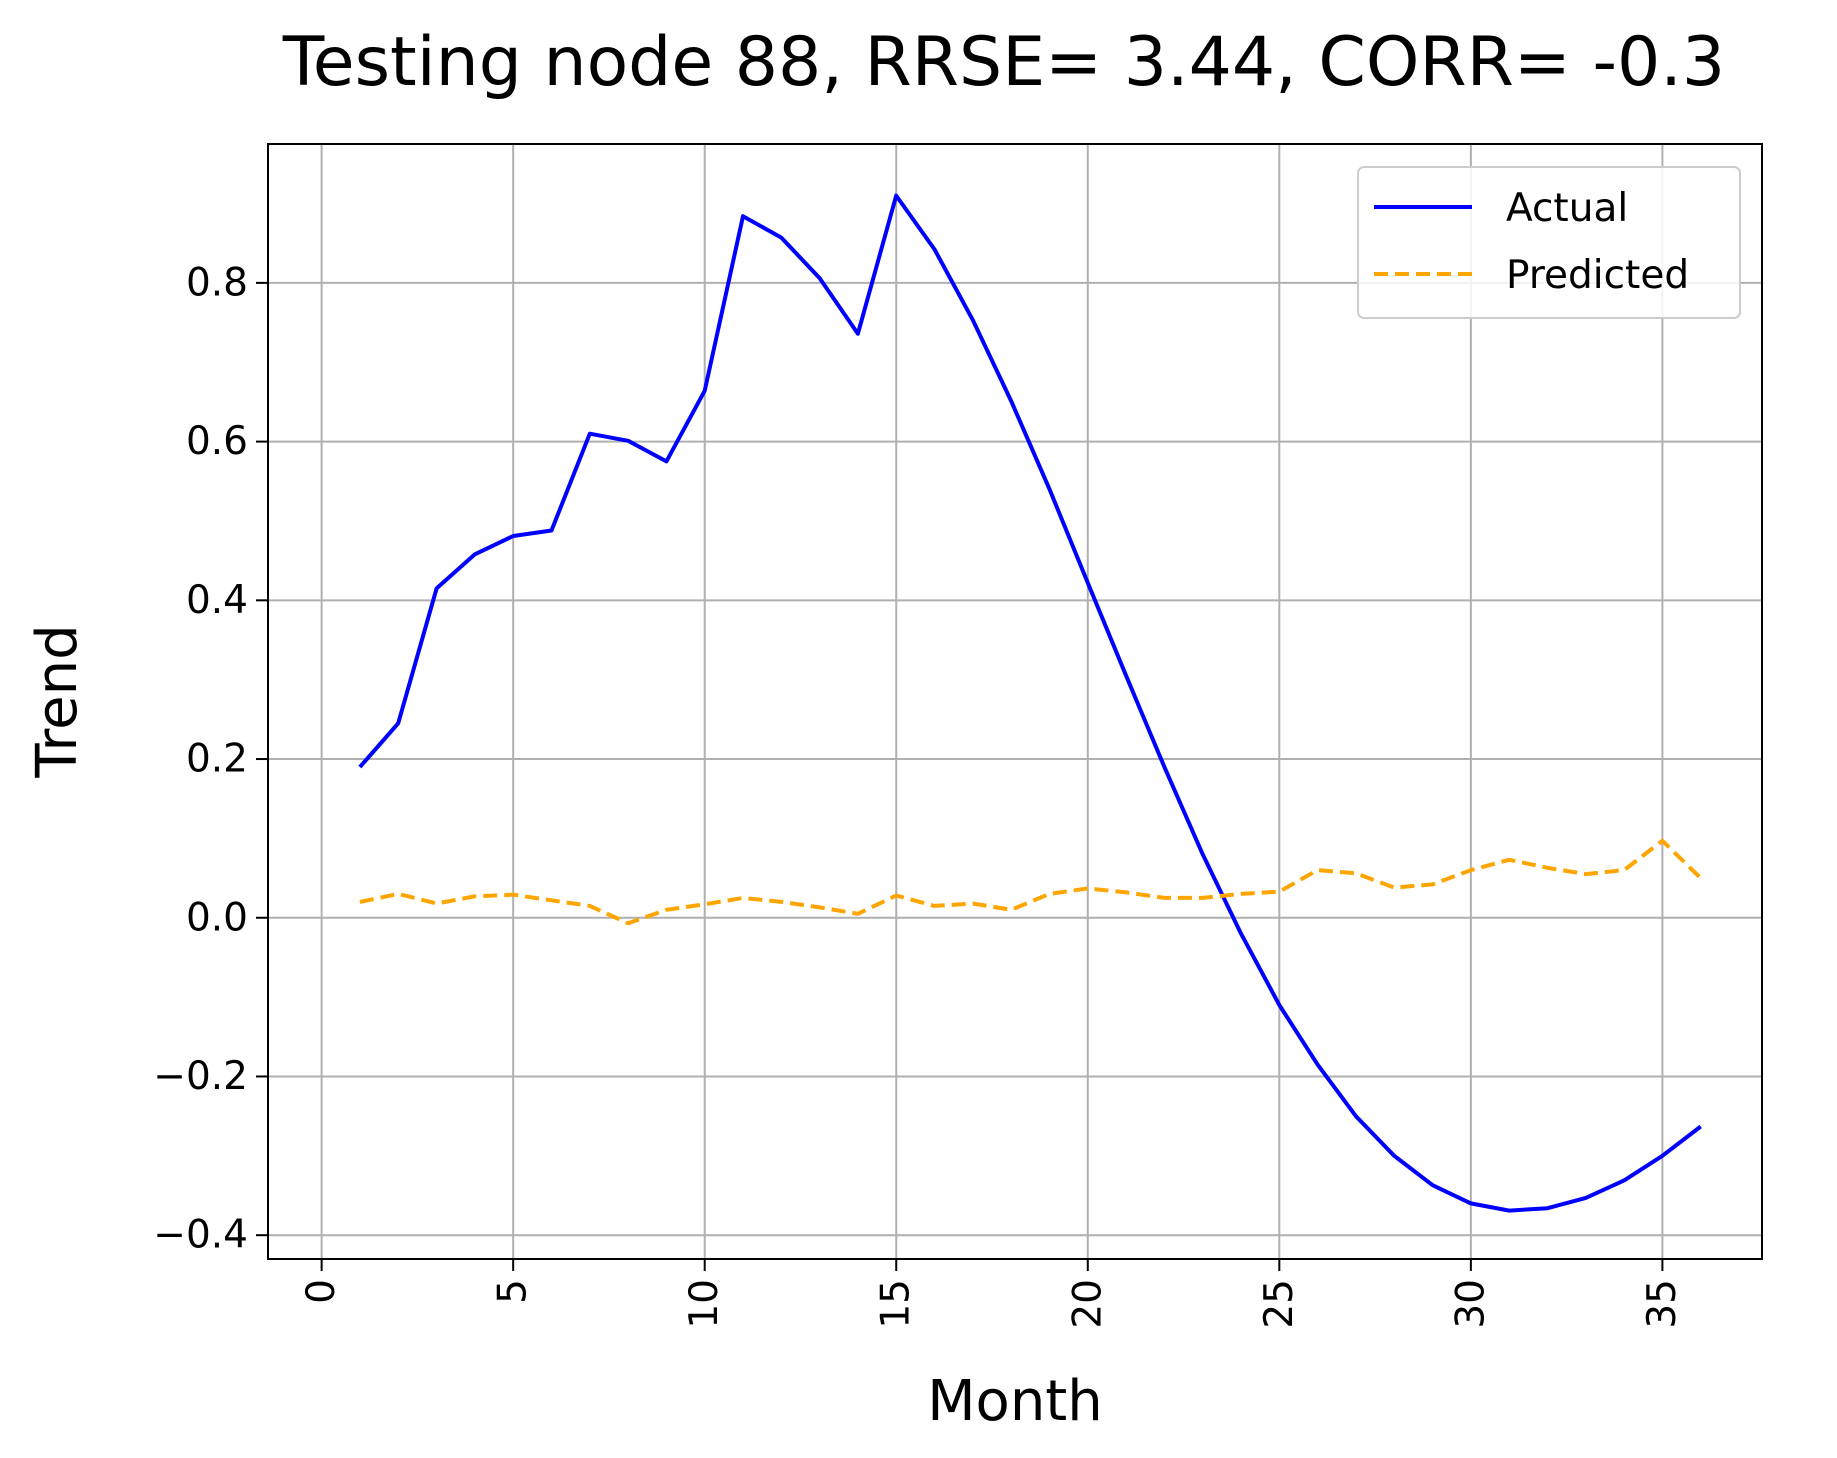 The width and height of the screenshot is (1837, 1458). I want to click on y-tick-label: −0.2, so click(200, 1076).